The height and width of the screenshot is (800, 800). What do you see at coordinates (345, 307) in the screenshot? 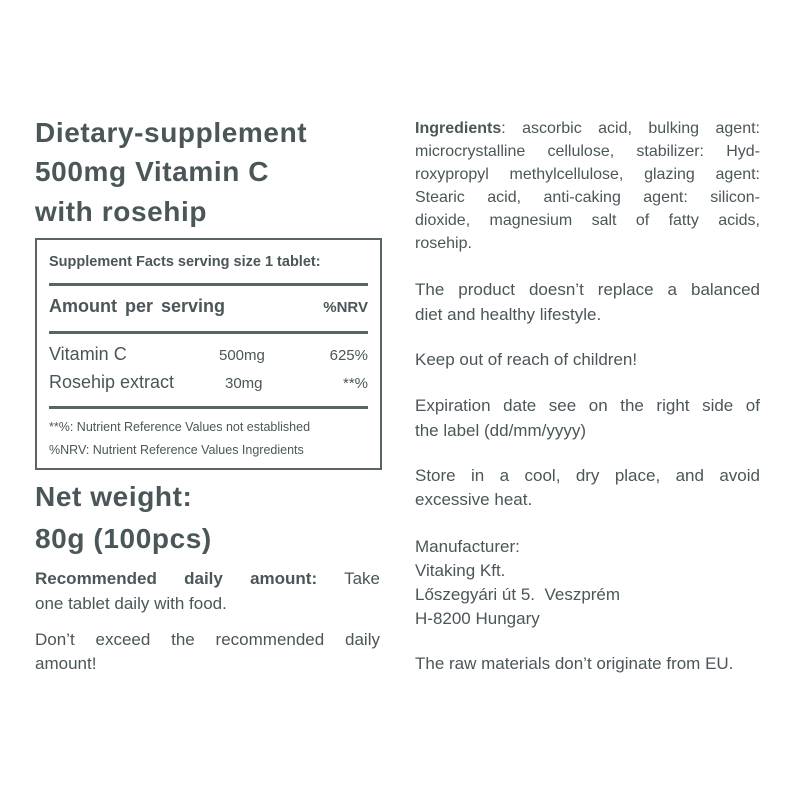
I see `nrv-label: %NRV` at bounding box center [345, 307].